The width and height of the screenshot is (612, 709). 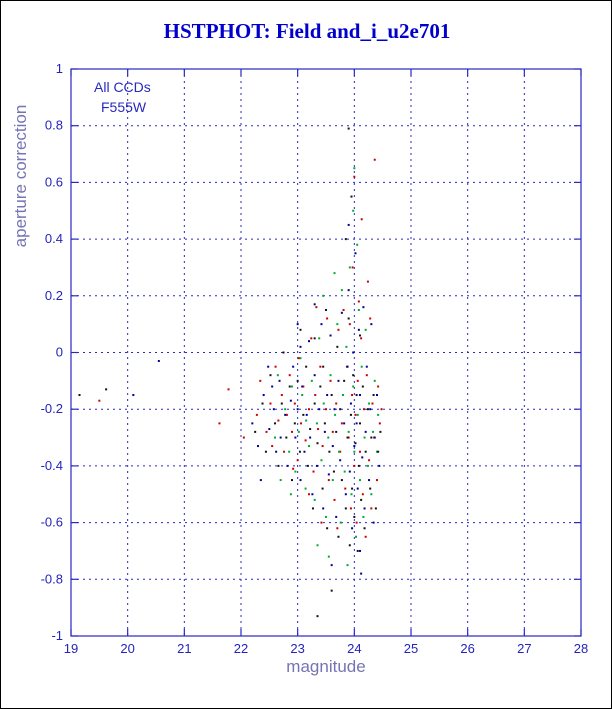 What do you see at coordinates (57, 635) in the screenshot?
I see `y-tick-label: -1` at bounding box center [57, 635].